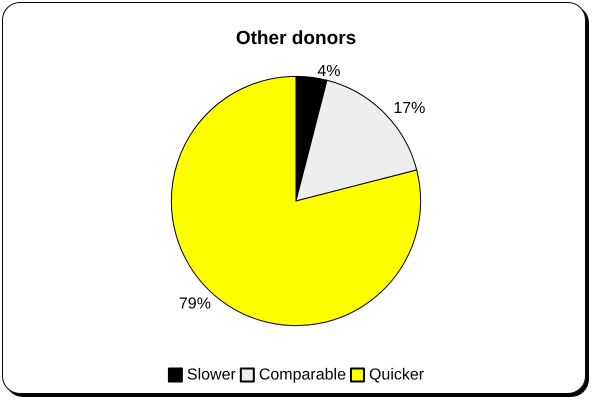 This screenshot has width=592, height=402. Describe the element at coordinates (194, 304) in the screenshot. I see `data-label: 79%` at that location.